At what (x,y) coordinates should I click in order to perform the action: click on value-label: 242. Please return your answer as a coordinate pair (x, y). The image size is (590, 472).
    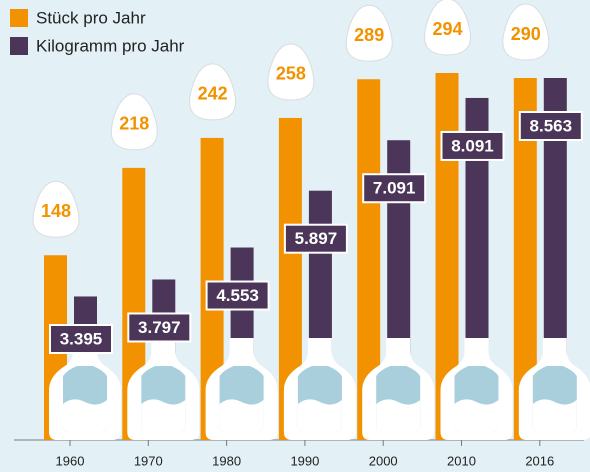
    Looking at the image, I should click on (213, 94).